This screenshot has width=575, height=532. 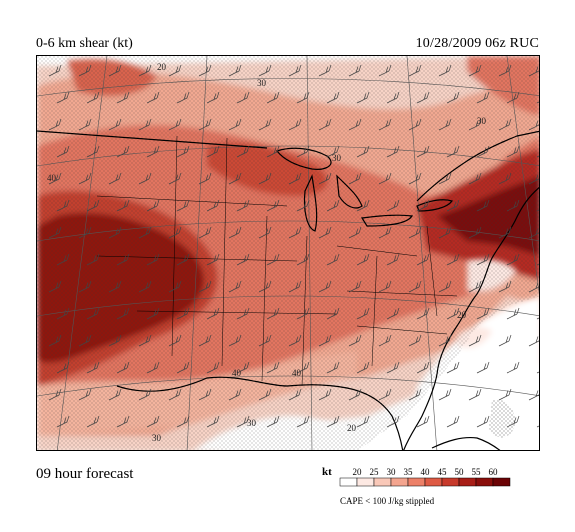 I want to click on legend-tick-label: 50, so click(x=460, y=472).